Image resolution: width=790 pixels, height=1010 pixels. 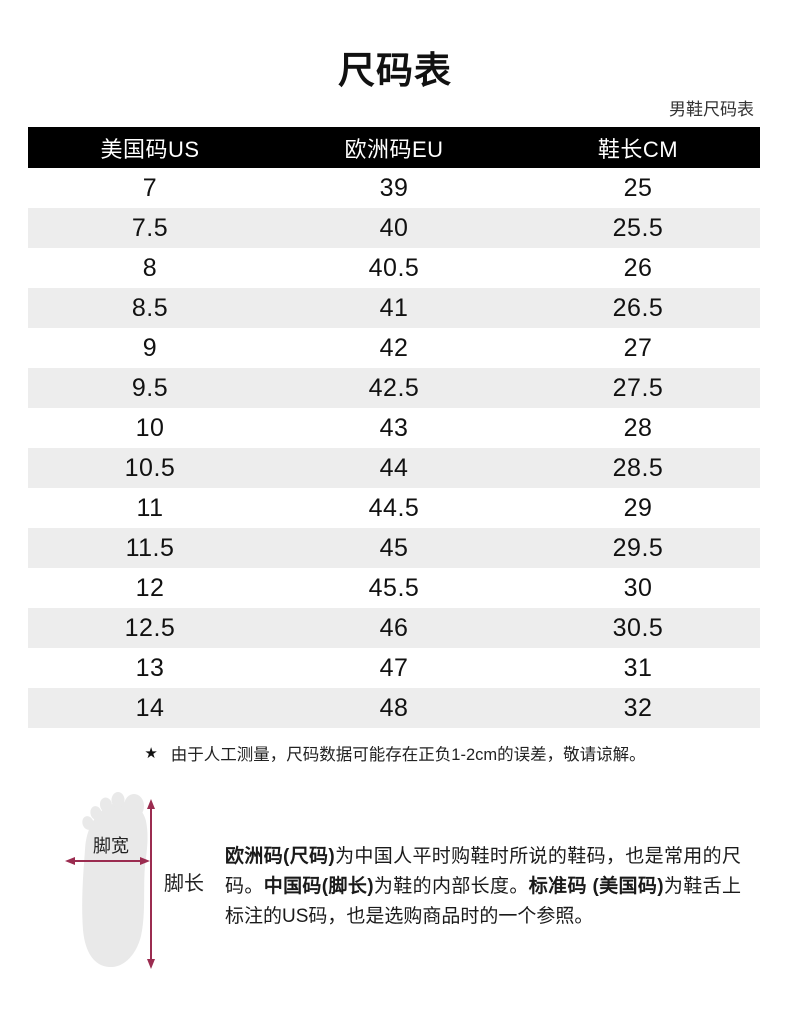 What do you see at coordinates (638, 547) in the screenshot?
I see `table-cell: 29.5` at bounding box center [638, 547].